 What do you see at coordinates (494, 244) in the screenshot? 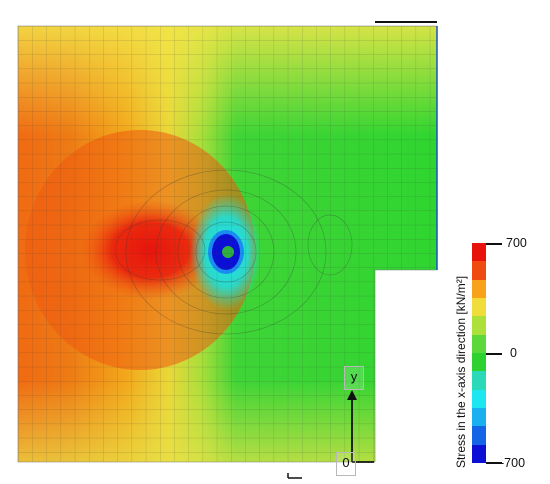
I see `colorbar-tick-max` at bounding box center [494, 244].